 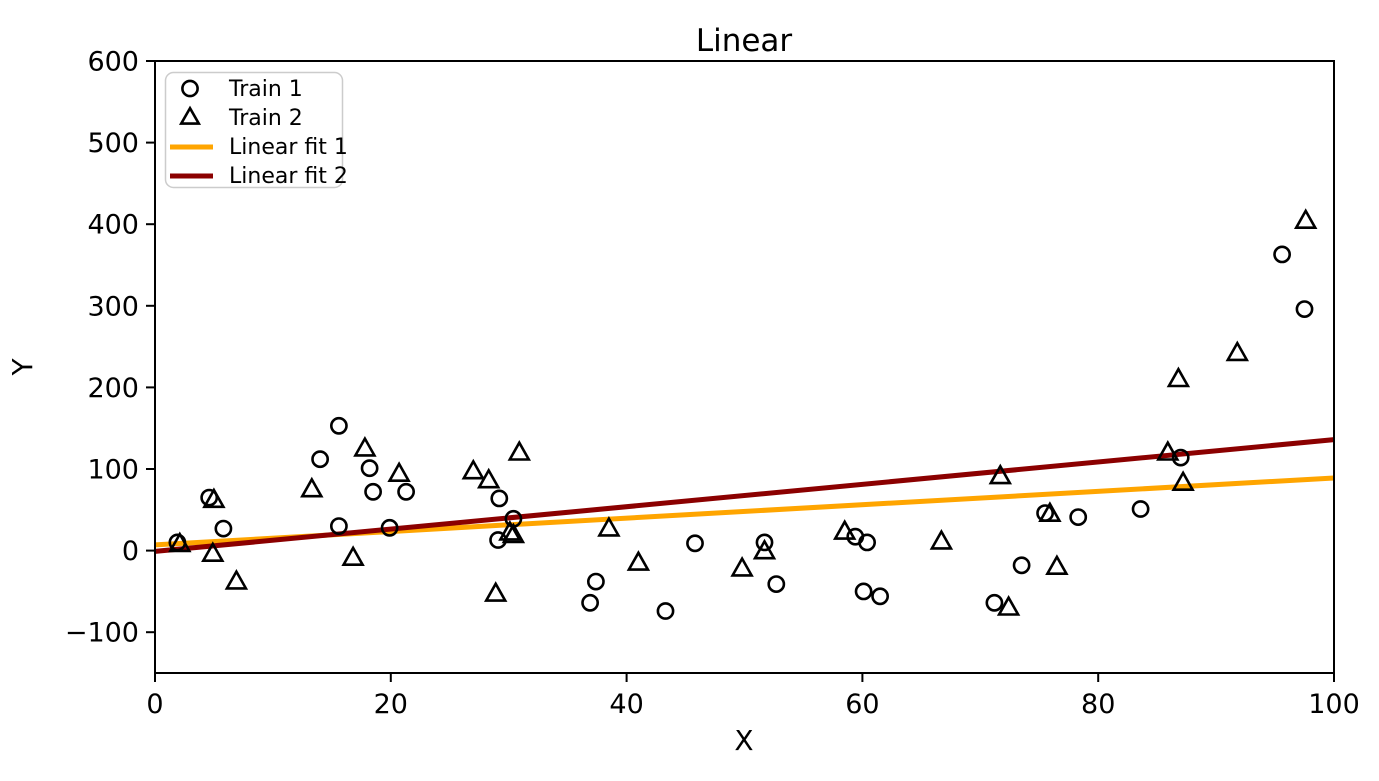 I want to click on chart-title: Linear, so click(x=744, y=41).